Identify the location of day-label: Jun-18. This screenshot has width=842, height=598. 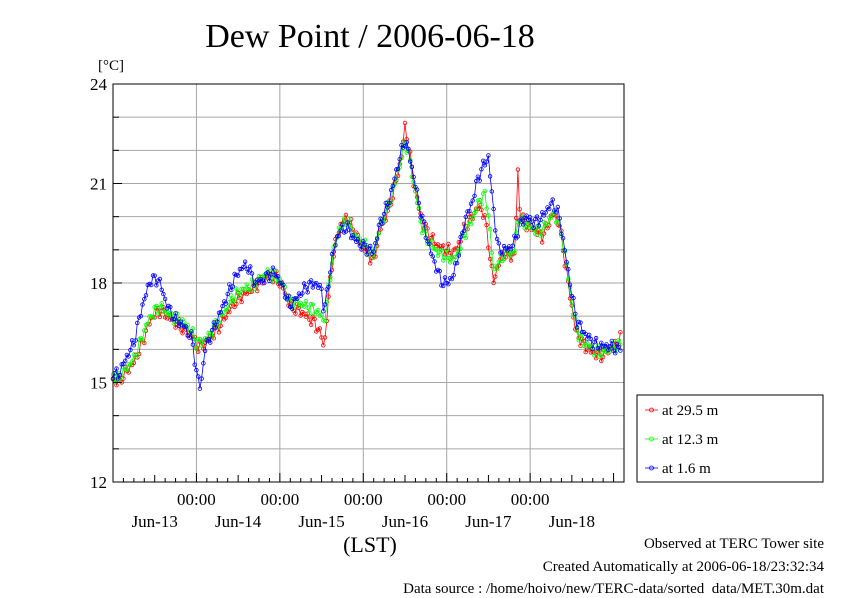
(572, 521).